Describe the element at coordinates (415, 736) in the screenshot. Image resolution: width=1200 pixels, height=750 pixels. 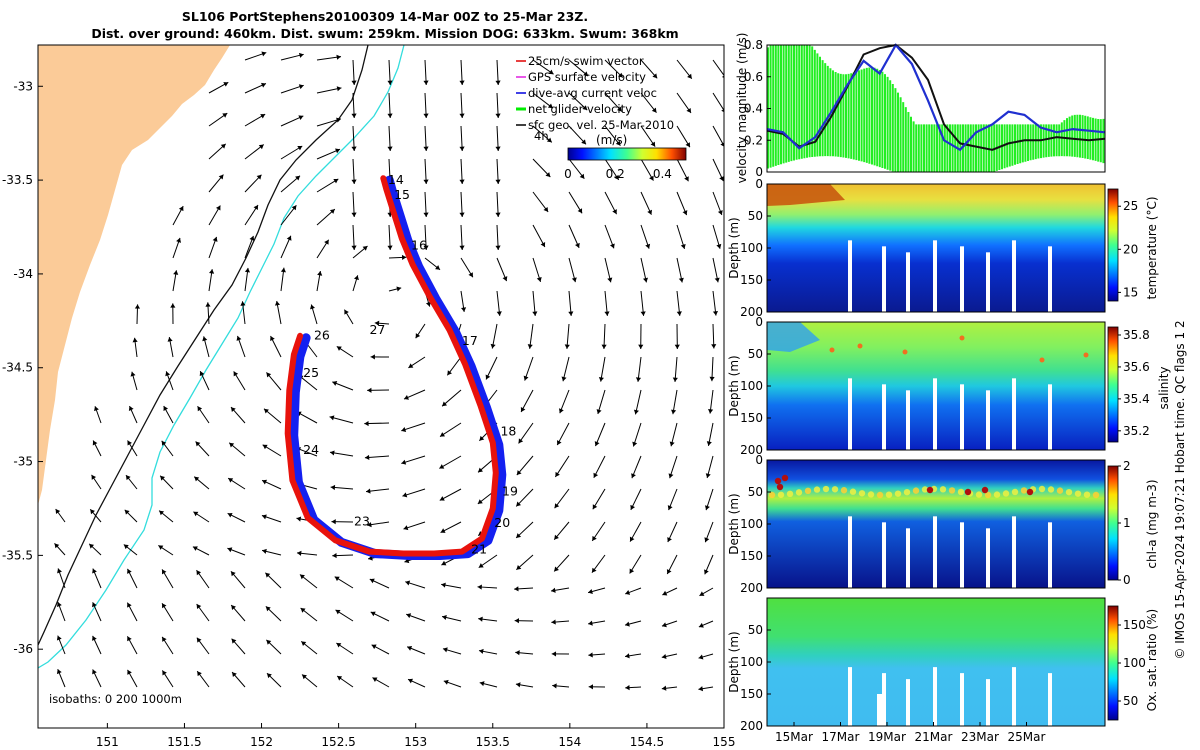
I see `map-x-ticks: 151 151.5 152 152.5 153 153.5 154 154.5 155` at that location.